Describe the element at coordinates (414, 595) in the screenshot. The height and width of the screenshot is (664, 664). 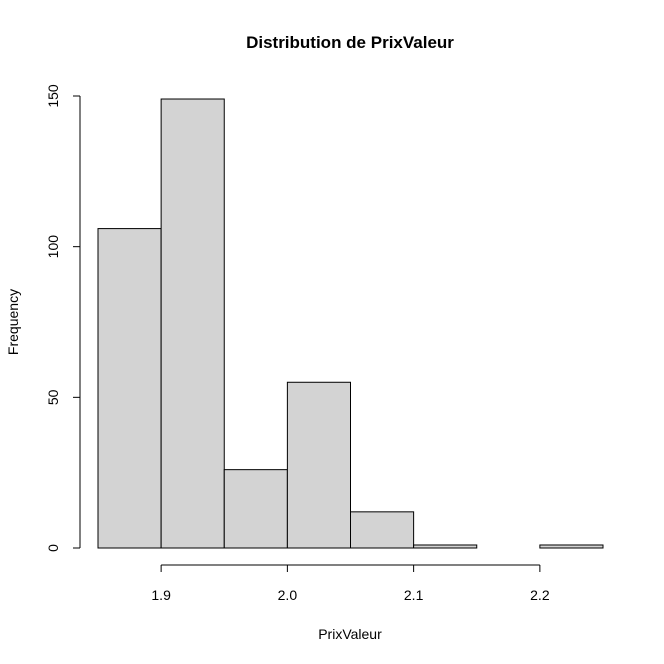
I see `x-tick-label-2: 2.1` at that location.